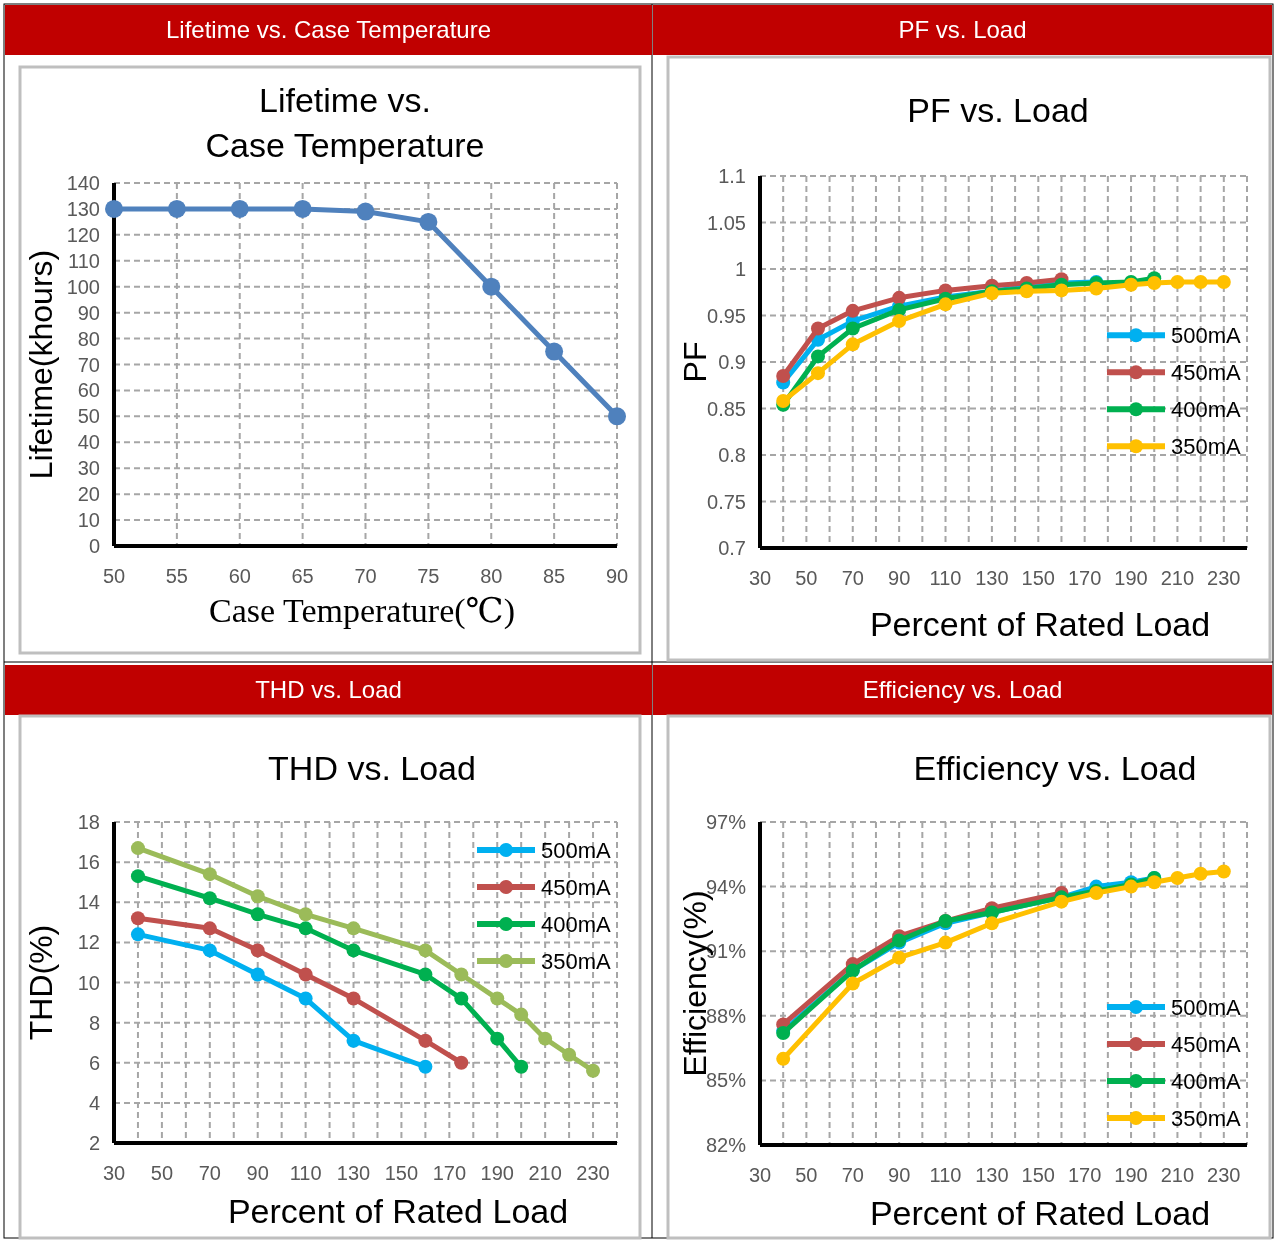  Describe the element at coordinates (94, 1022) in the screenshot. I see `y-tick-label: 8` at that location.